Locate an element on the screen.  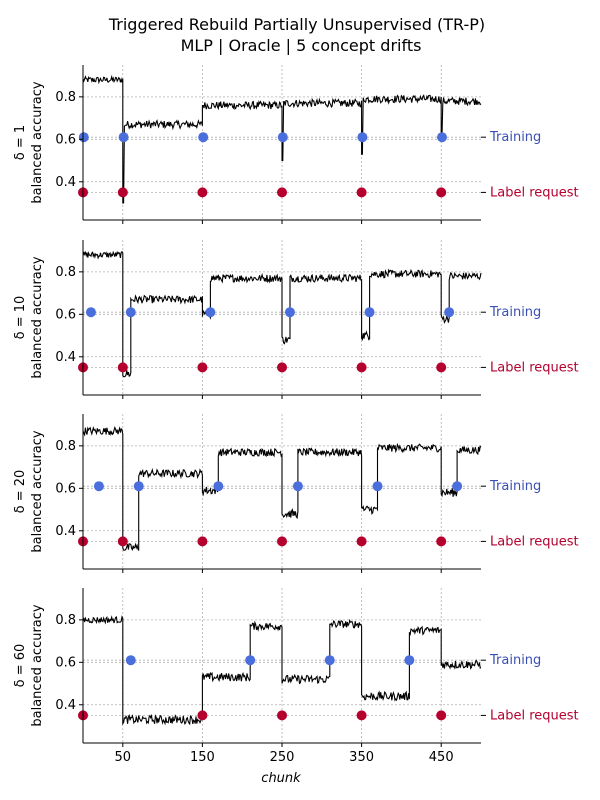
x-tick-label: 150 is located at coordinates (202, 757).